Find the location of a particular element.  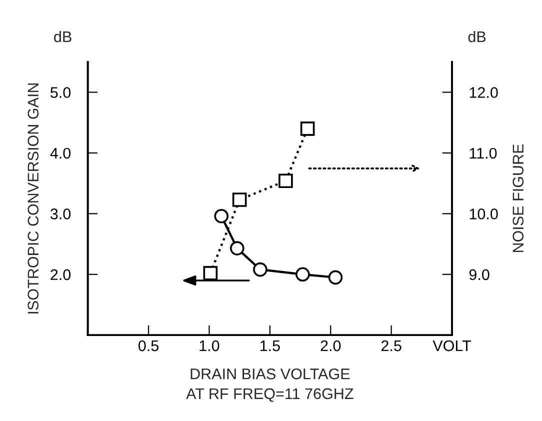

y2-tick-label: 9.0 is located at coordinates (479, 274).